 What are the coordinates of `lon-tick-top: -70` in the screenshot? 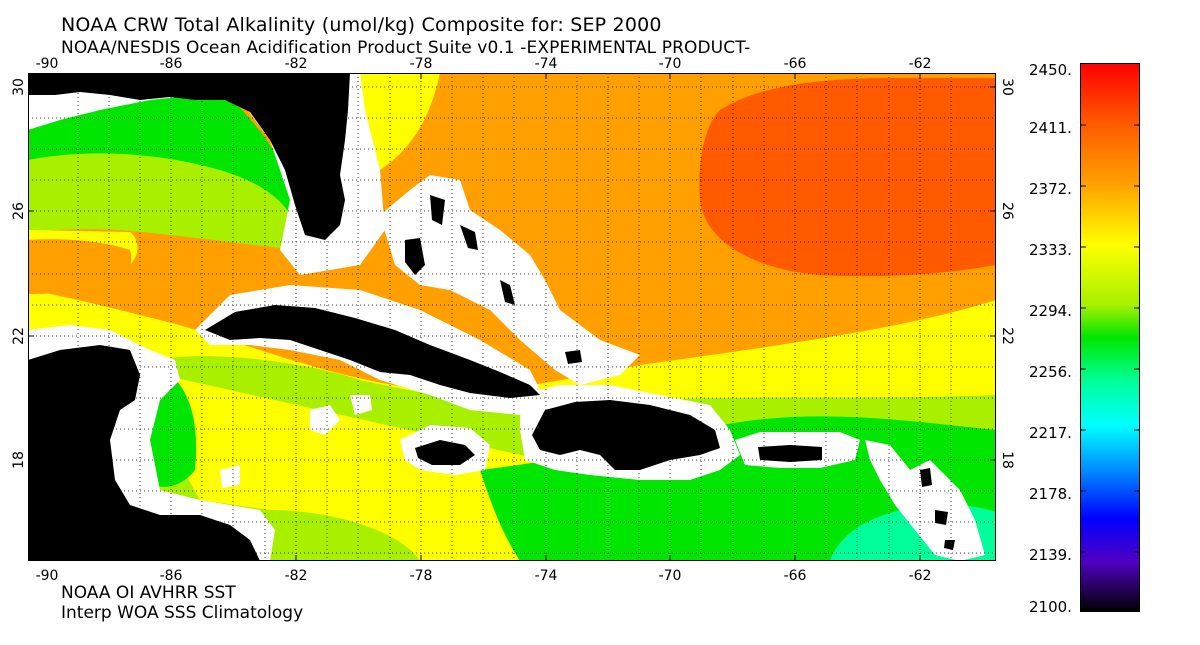 It's located at (670, 64).